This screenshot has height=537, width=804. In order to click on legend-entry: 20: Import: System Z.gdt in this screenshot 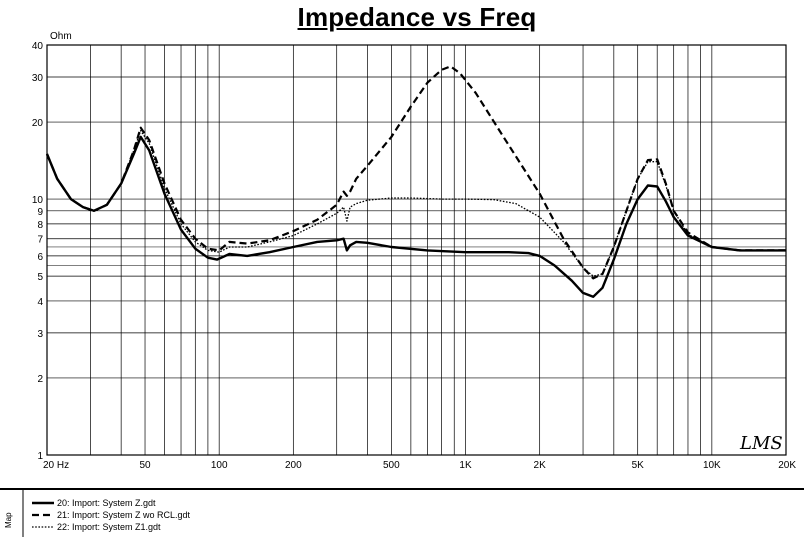, I will do `click(106, 503)`.